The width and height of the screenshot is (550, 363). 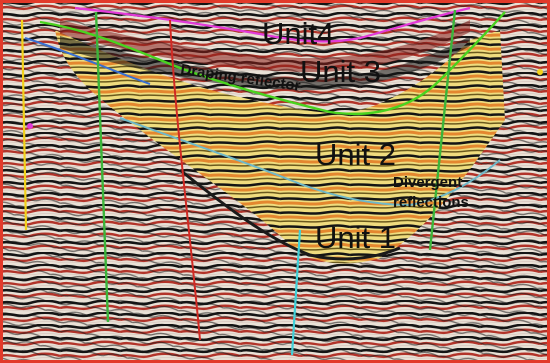 What do you see at coordinates (427, 182) in the screenshot?
I see `label-divergent-1: Divergent` at bounding box center [427, 182].